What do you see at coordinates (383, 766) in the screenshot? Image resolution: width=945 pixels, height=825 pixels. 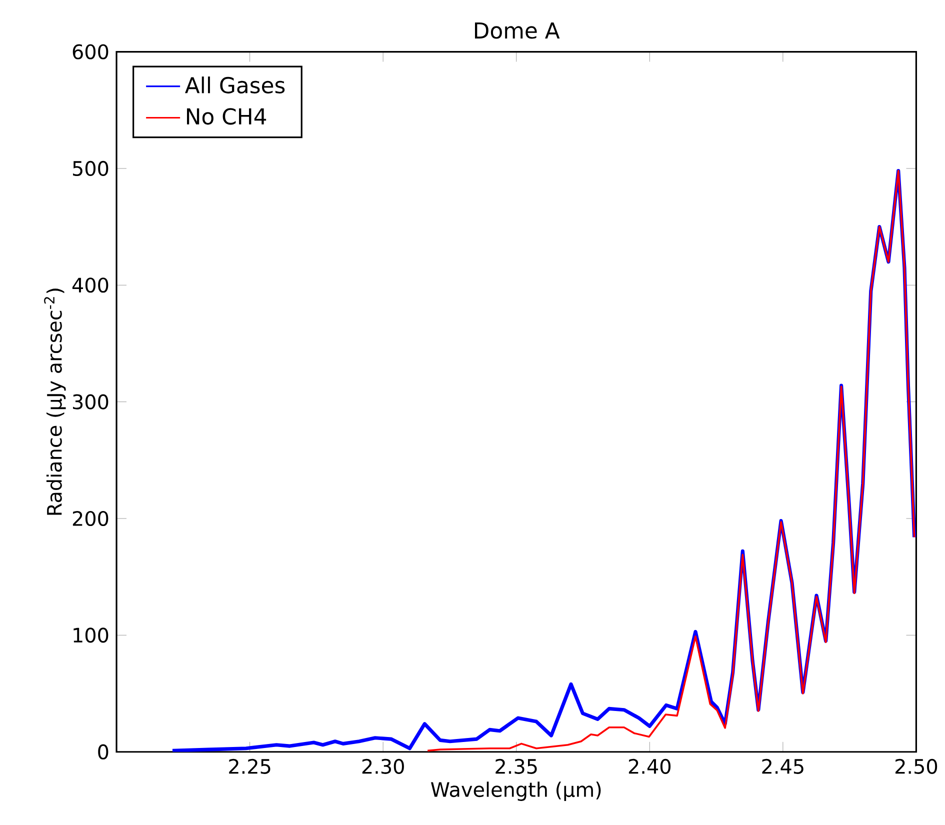 I see `x-tick-label: 2.30` at bounding box center [383, 766].